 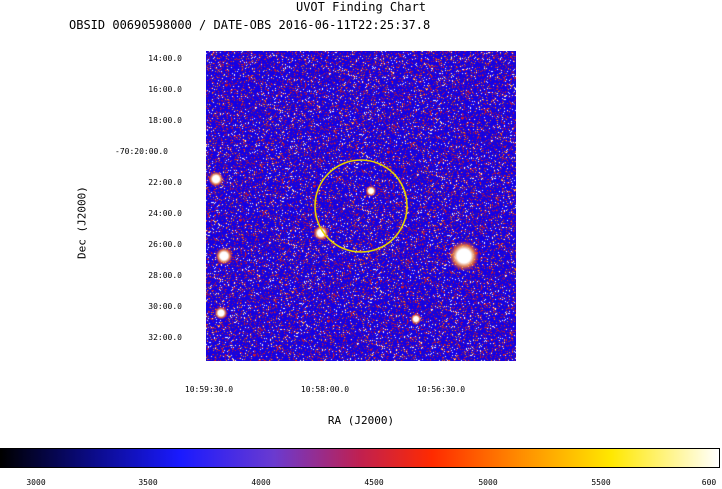 I want to click on dec-tick: 22:00.0, so click(x=165, y=182).